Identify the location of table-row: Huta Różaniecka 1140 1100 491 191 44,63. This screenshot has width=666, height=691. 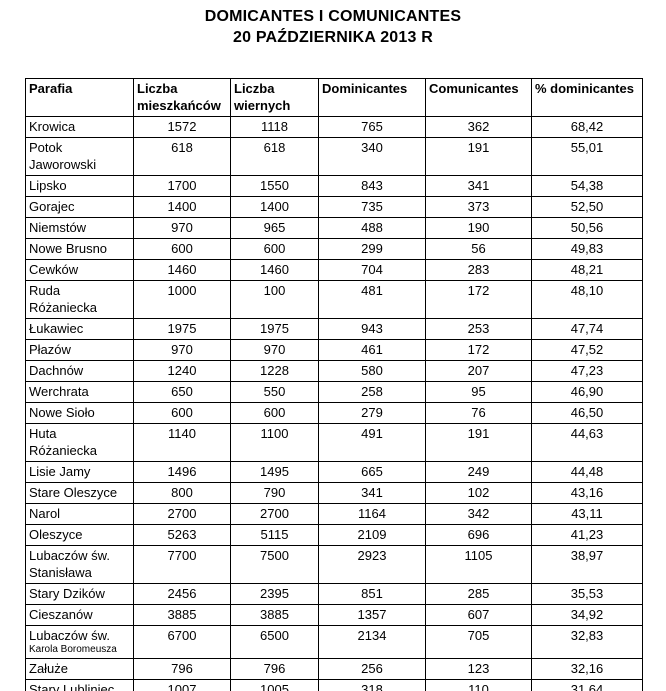
(334, 442).